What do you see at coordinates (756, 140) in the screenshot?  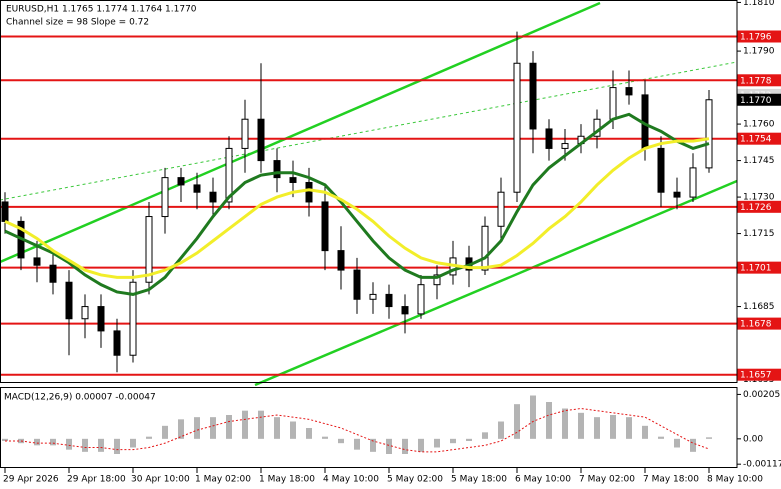 I see `price-tag-label: 1.1754` at bounding box center [756, 140].